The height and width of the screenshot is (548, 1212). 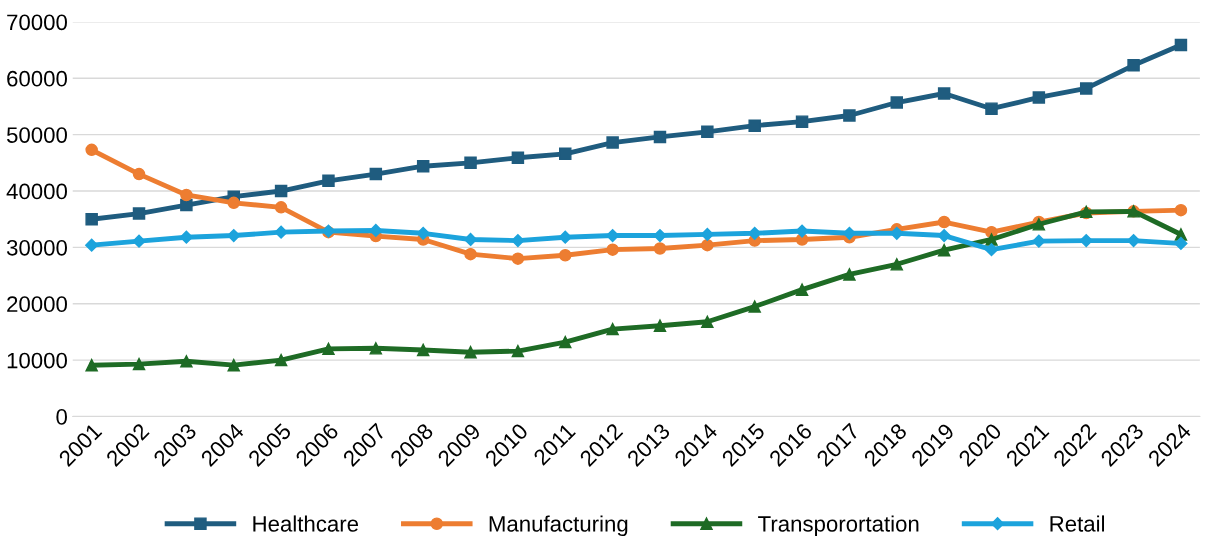 I want to click on y-tick-label: 10000, so click(x=37, y=360).